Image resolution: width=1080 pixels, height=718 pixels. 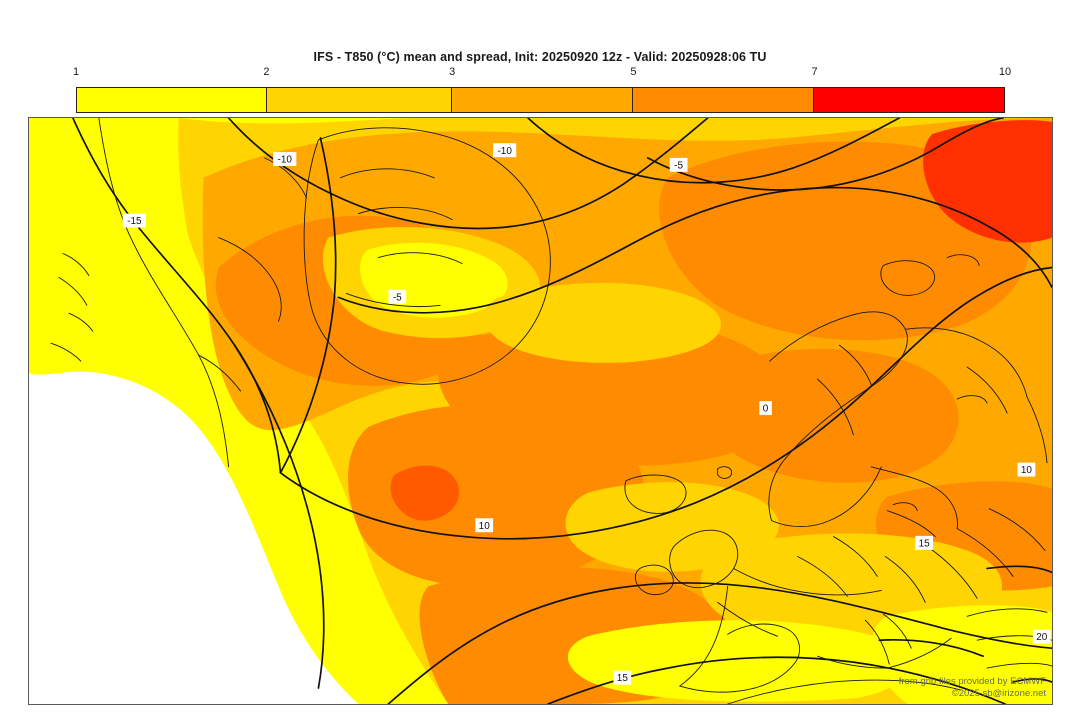 What do you see at coordinates (829, 415) in the screenshot?
I see `spread-band-5-7-nsea` at bounding box center [829, 415].